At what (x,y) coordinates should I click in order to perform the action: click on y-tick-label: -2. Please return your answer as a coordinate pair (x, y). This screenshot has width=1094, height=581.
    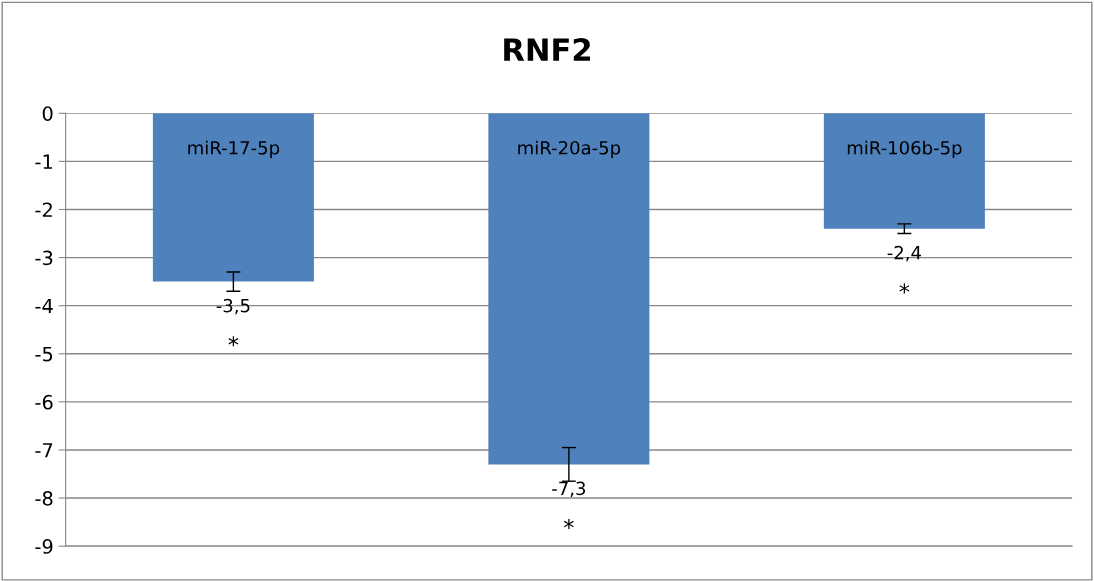
    Looking at the image, I should click on (43, 209).